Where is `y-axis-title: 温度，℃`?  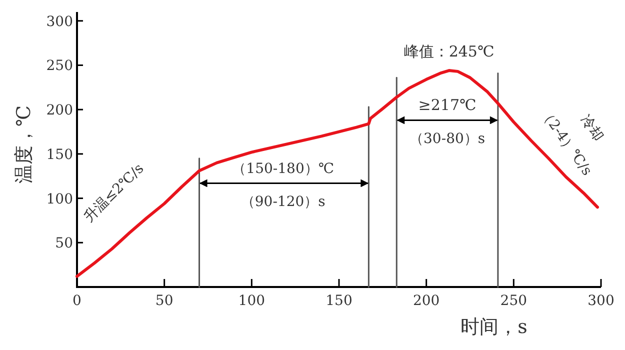
y-axis-title: 温度，℃ is located at coordinates (24, 144).